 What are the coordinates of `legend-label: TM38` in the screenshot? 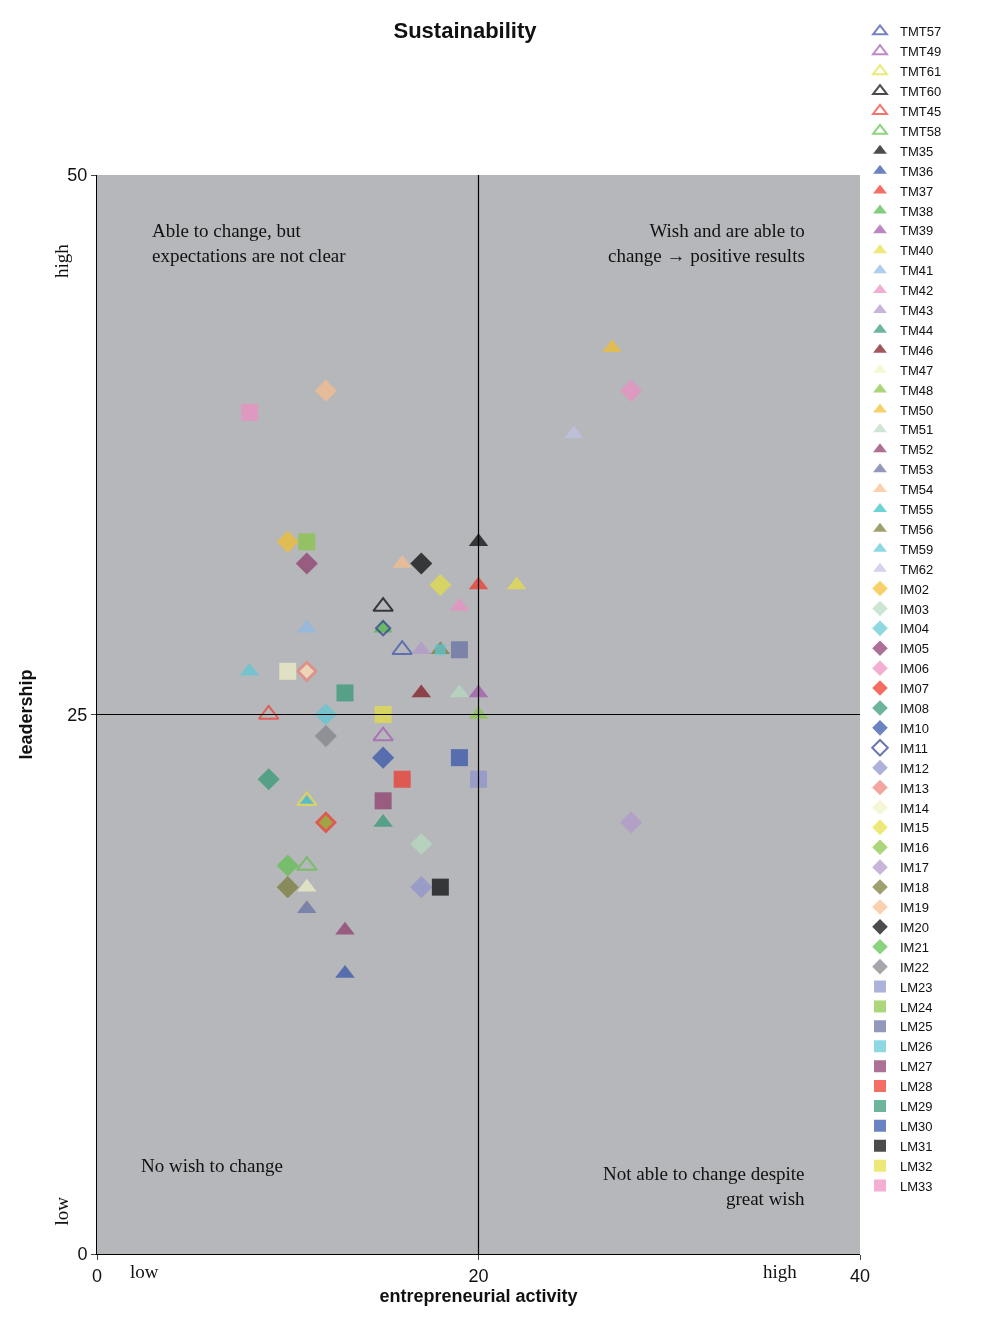 It's located at (917, 211).